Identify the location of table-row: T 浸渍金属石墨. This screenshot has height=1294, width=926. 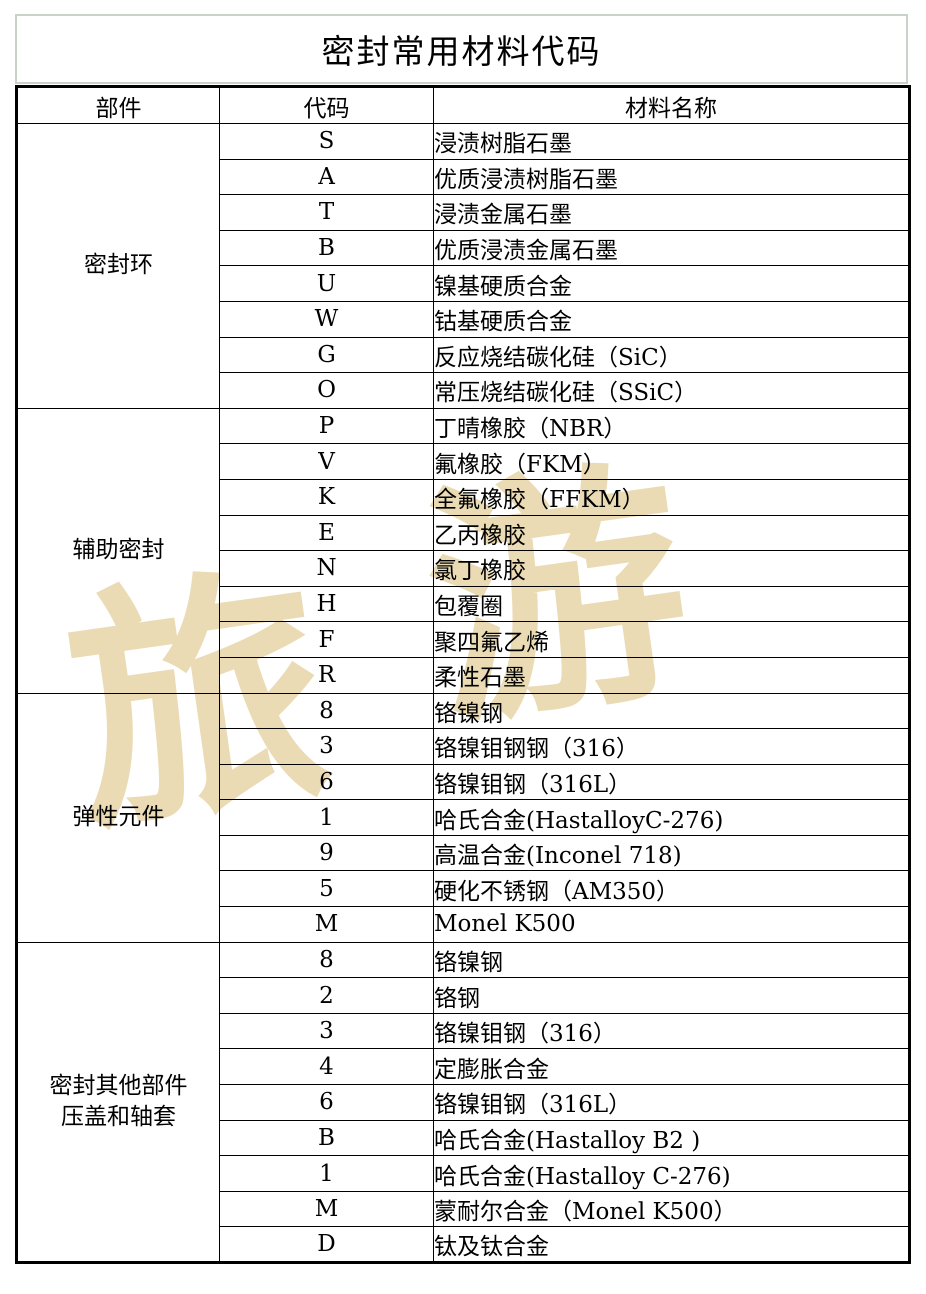
(463, 212).